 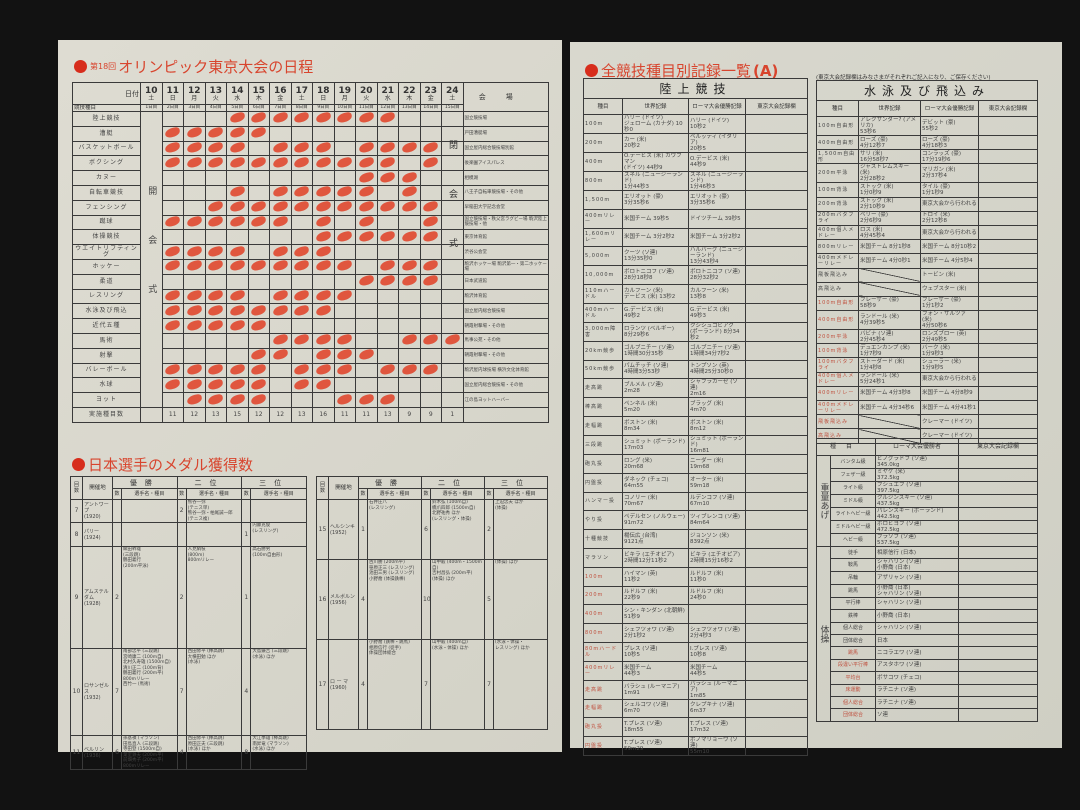 I want to click on event-name: 跳馬, so click(x=853, y=590).